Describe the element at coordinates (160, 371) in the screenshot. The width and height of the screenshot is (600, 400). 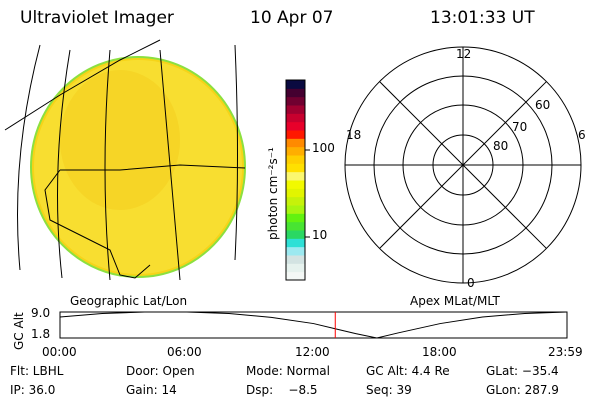
I see `status-door: Door: Open` at that location.